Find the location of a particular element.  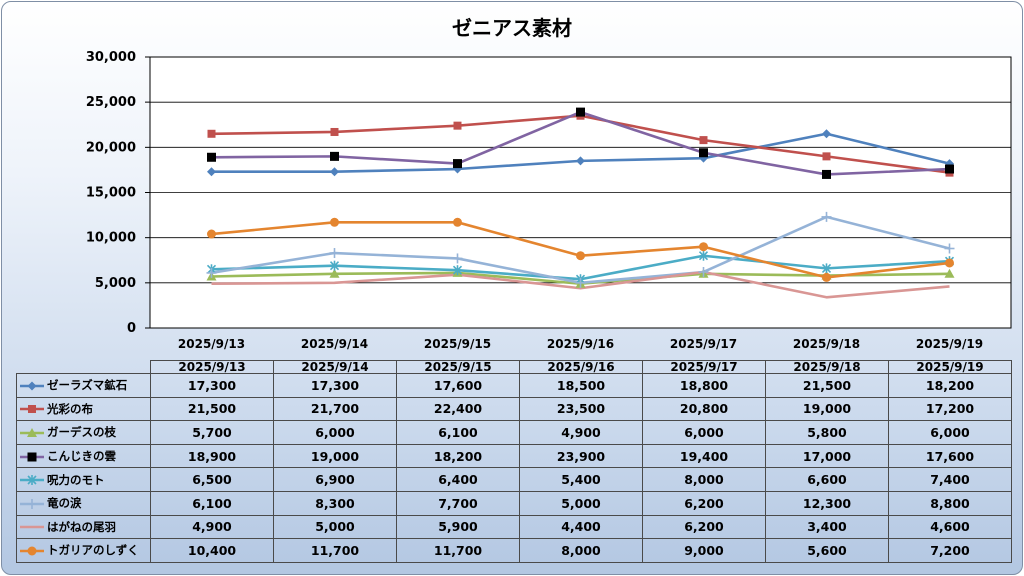

series-name: はがねの尾羽 is located at coordinates (81, 526).